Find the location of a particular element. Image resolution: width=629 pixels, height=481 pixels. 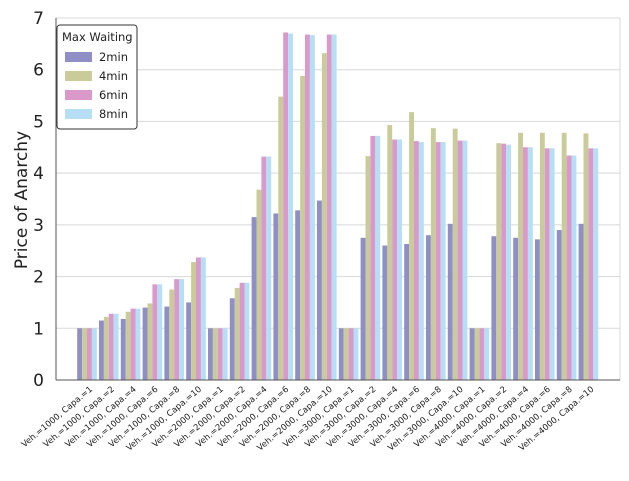

y-tick-label: 6 is located at coordinates (38, 71).